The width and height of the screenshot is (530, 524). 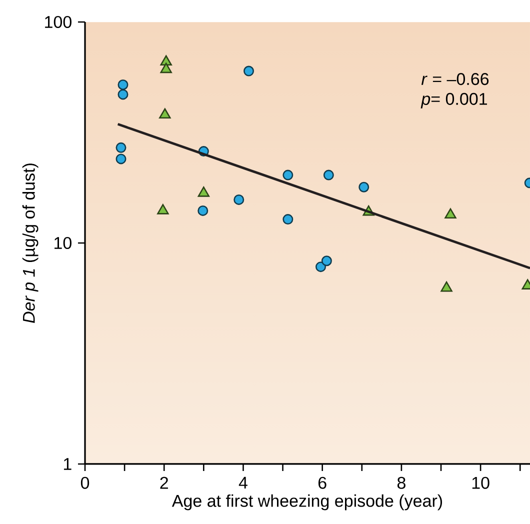 What do you see at coordinates (63, 243) in the screenshot?
I see `y-tick-label: 10` at bounding box center [63, 243].